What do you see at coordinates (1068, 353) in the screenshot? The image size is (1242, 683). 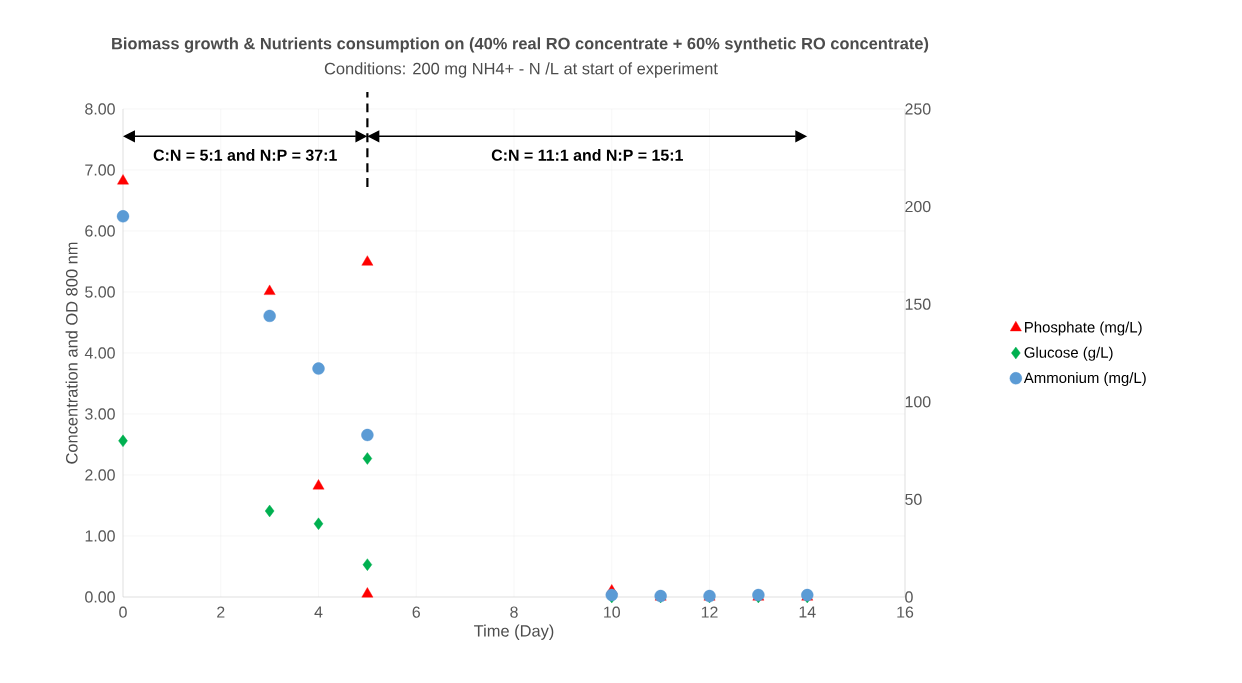 I see `legend-label: Glucose (g/L)` at bounding box center [1068, 353].